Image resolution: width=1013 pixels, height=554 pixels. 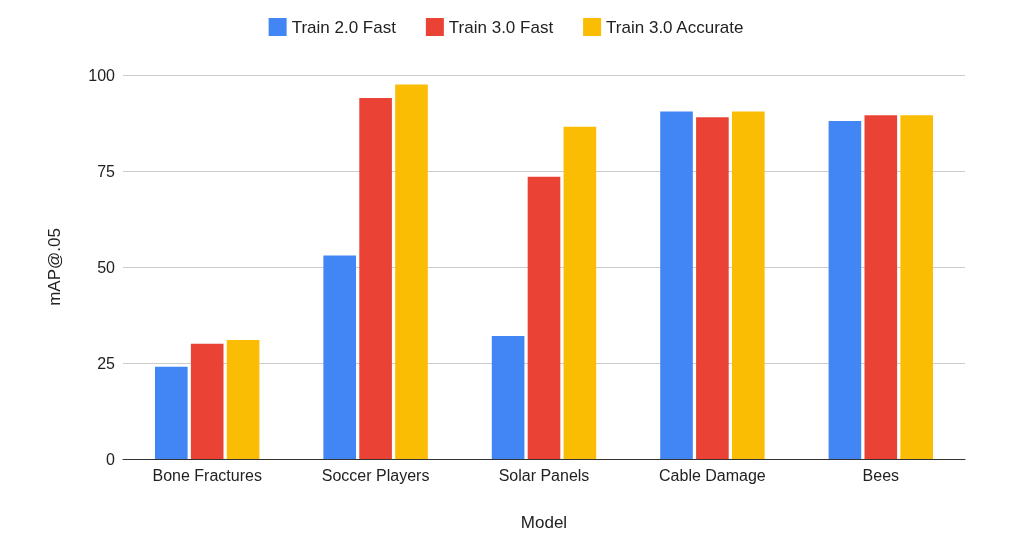 What do you see at coordinates (544, 522) in the screenshot?
I see `x-axis-title: Model` at bounding box center [544, 522].